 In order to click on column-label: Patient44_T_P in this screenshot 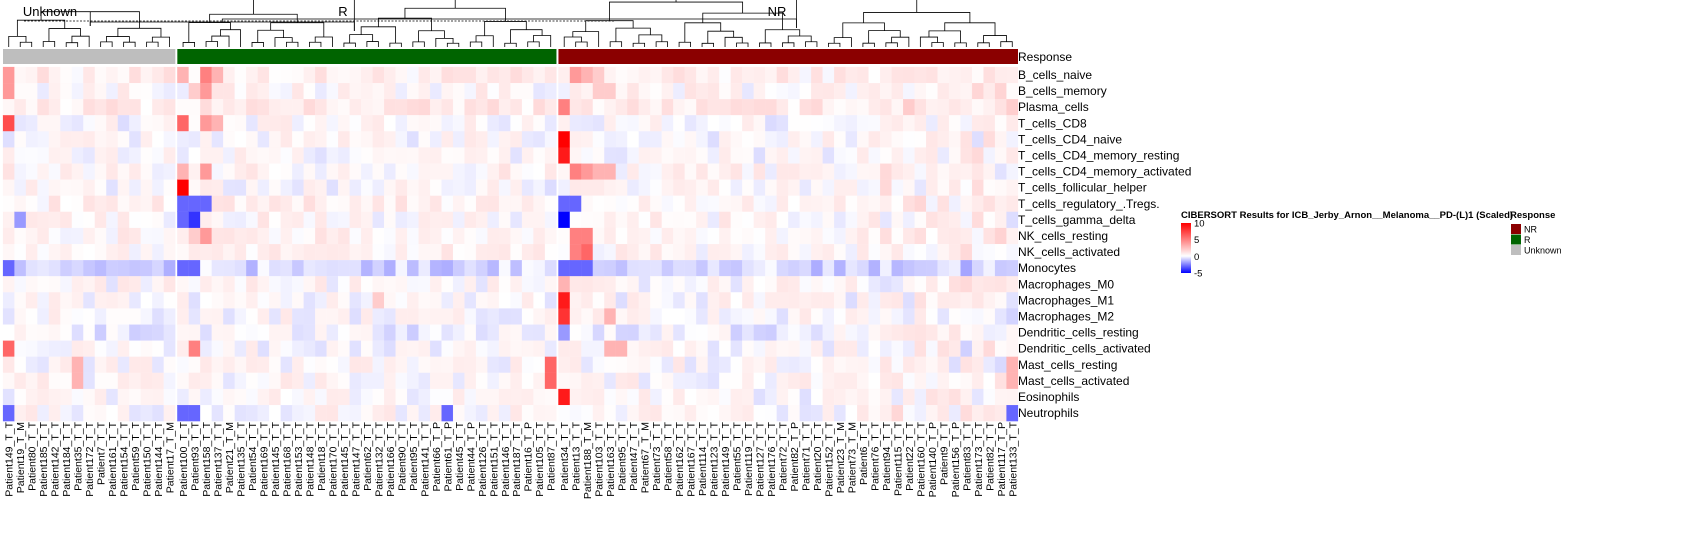, I will do `click(471, 456)`.